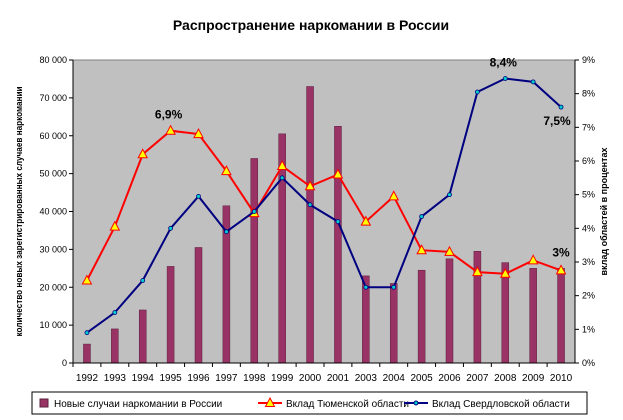  I want to click on bar-1994, so click(142, 336).